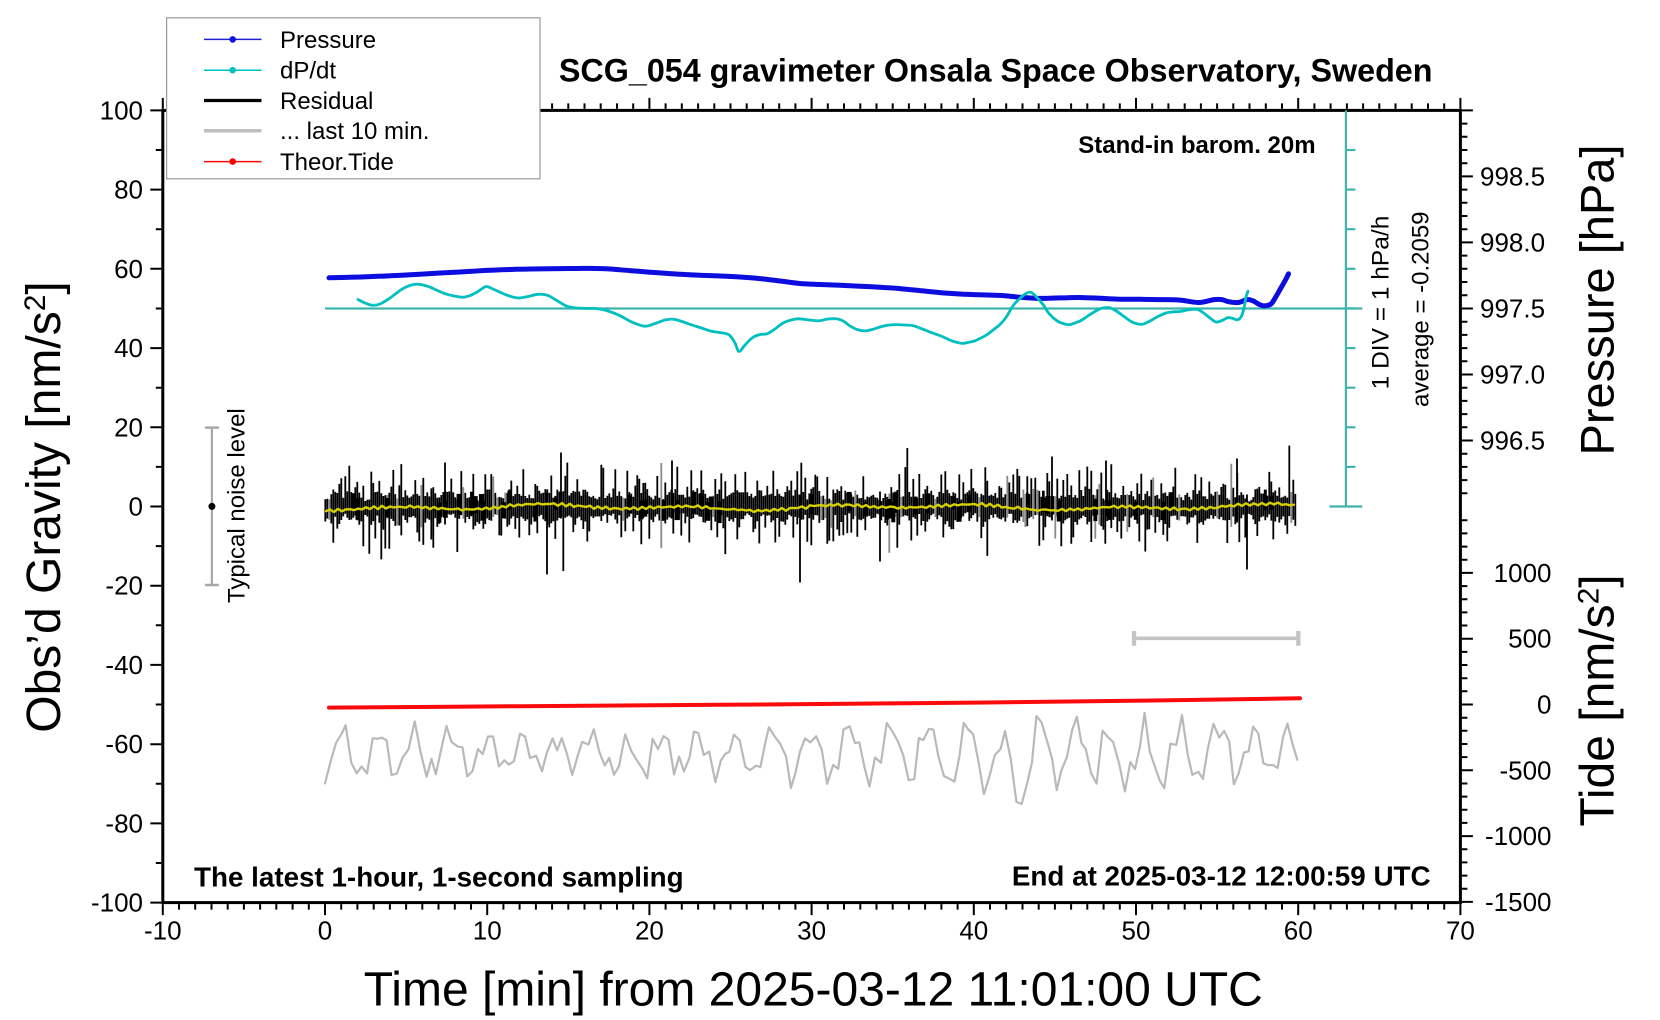 This screenshot has width=1660, height=1020. What do you see at coordinates (1529, 639) in the screenshot?
I see `svg-text: 500` at bounding box center [1529, 639].